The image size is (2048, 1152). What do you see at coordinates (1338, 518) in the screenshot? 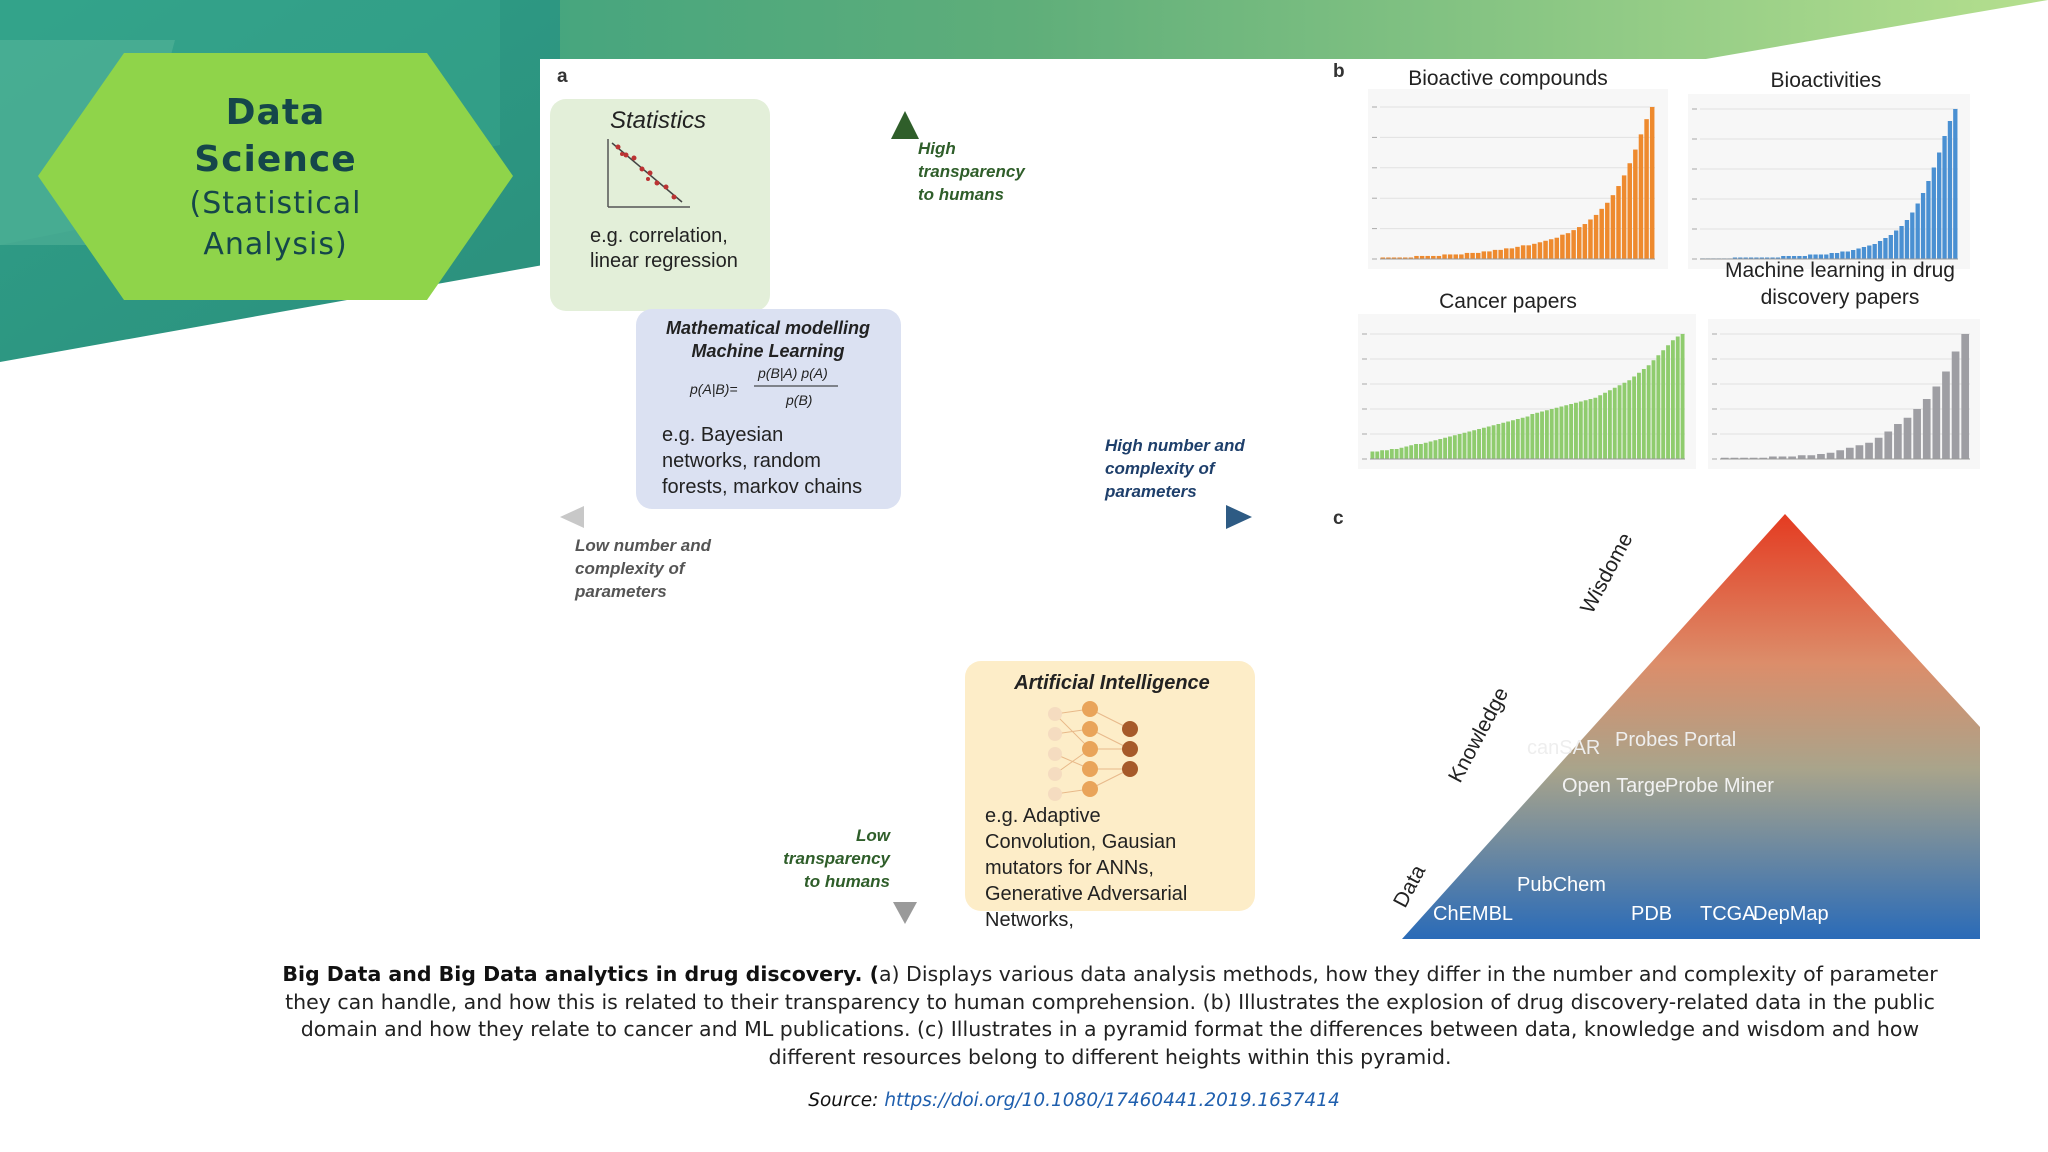
I see `panel-c-letter: c` at bounding box center [1338, 518].